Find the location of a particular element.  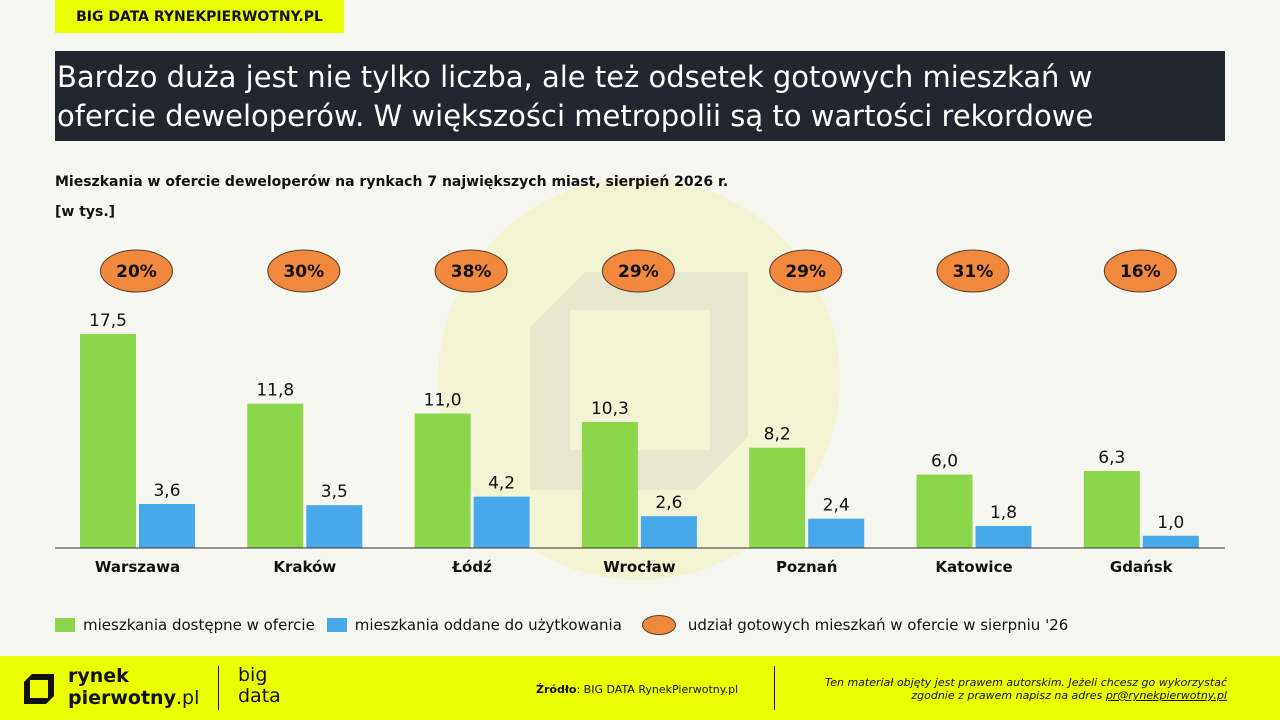

logo-line-1: rynek is located at coordinates (98, 676).